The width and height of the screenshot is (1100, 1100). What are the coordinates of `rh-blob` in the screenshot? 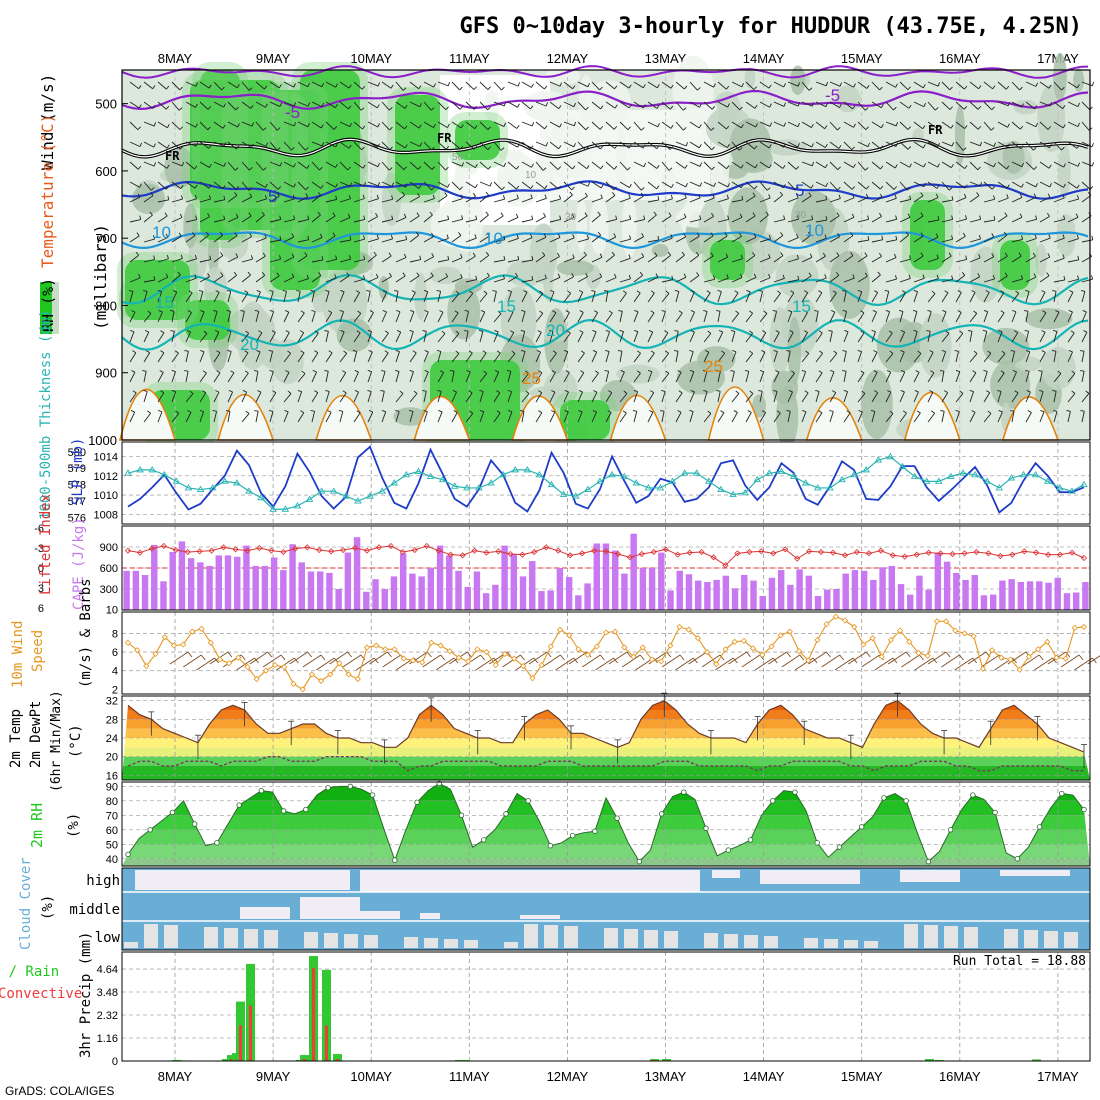 It's located at (747, 216).